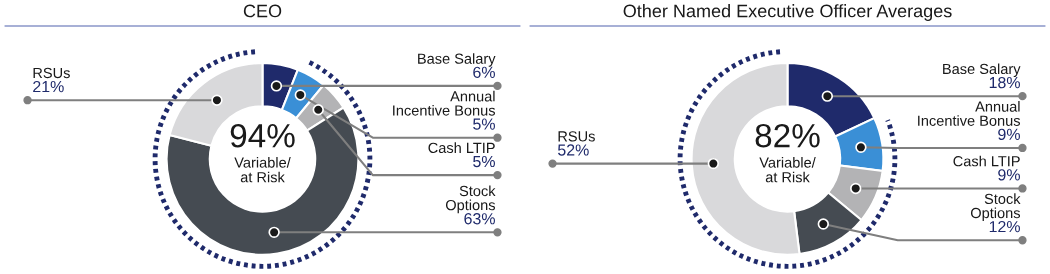 Image resolution: width=1050 pixels, height=274 pixels. Describe the element at coordinates (1004, 226) in the screenshot. I see `data-label: 12%` at that location.